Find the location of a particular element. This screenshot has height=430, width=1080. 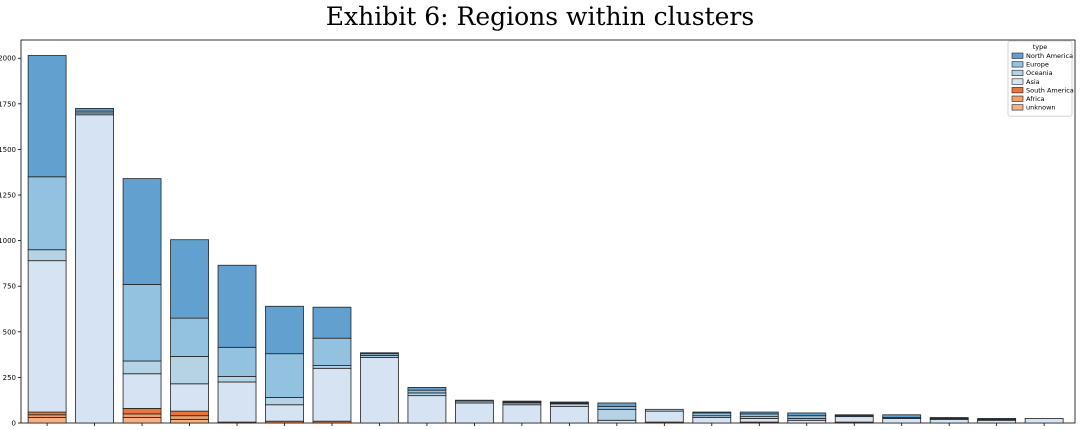

legend-label: South America is located at coordinates (1050, 90).